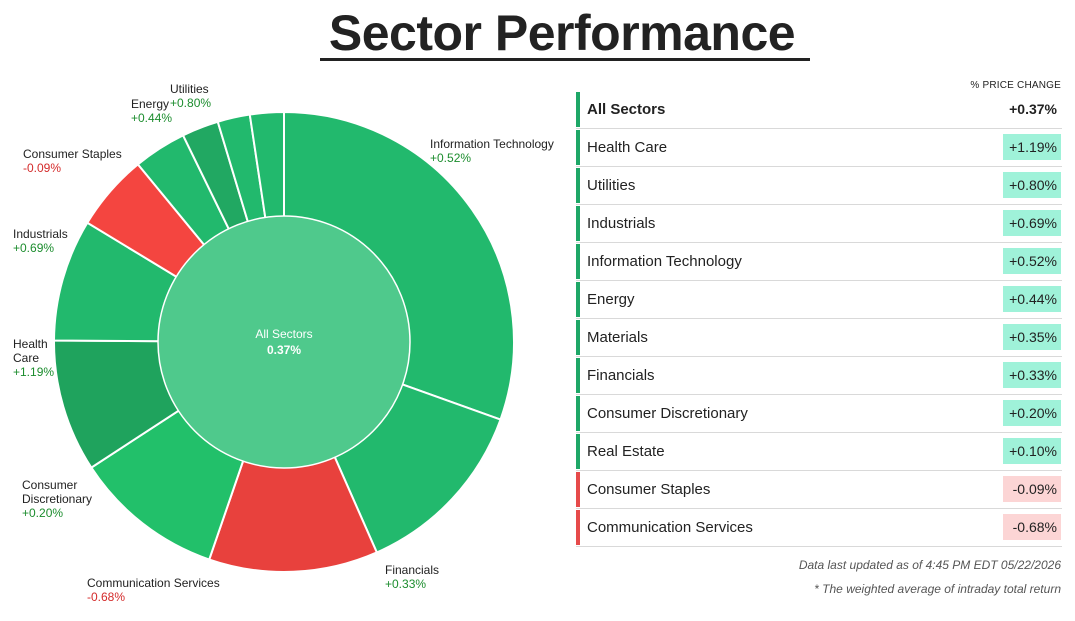  What do you see at coordinates (150, 104) in the screenshot?
I see `slice-name: Energy` at bounding box center [150, 104].